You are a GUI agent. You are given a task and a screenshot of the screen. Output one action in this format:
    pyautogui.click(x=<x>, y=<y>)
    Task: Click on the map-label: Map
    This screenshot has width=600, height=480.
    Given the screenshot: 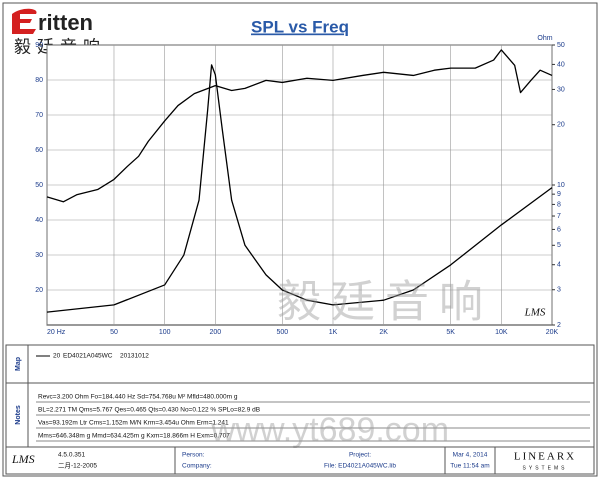 What is the action you would take?
    pyautogui.click(x=18, y=364)
    